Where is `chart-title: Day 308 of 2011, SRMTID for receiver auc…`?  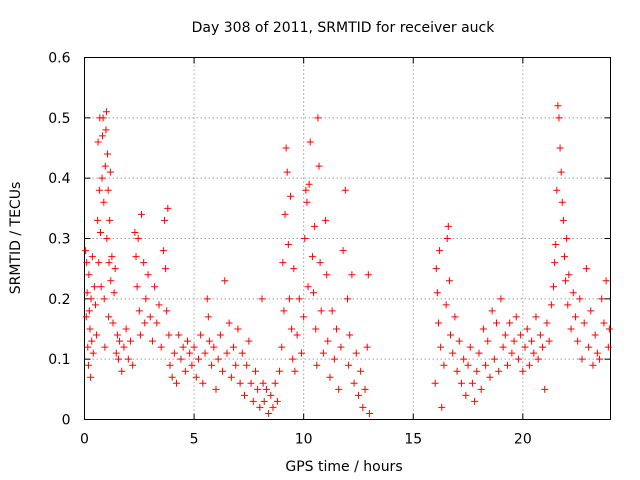 chart-title: Day 308 of 2011, SRMTID for receiver auc… is located at coordinates (344, 28).